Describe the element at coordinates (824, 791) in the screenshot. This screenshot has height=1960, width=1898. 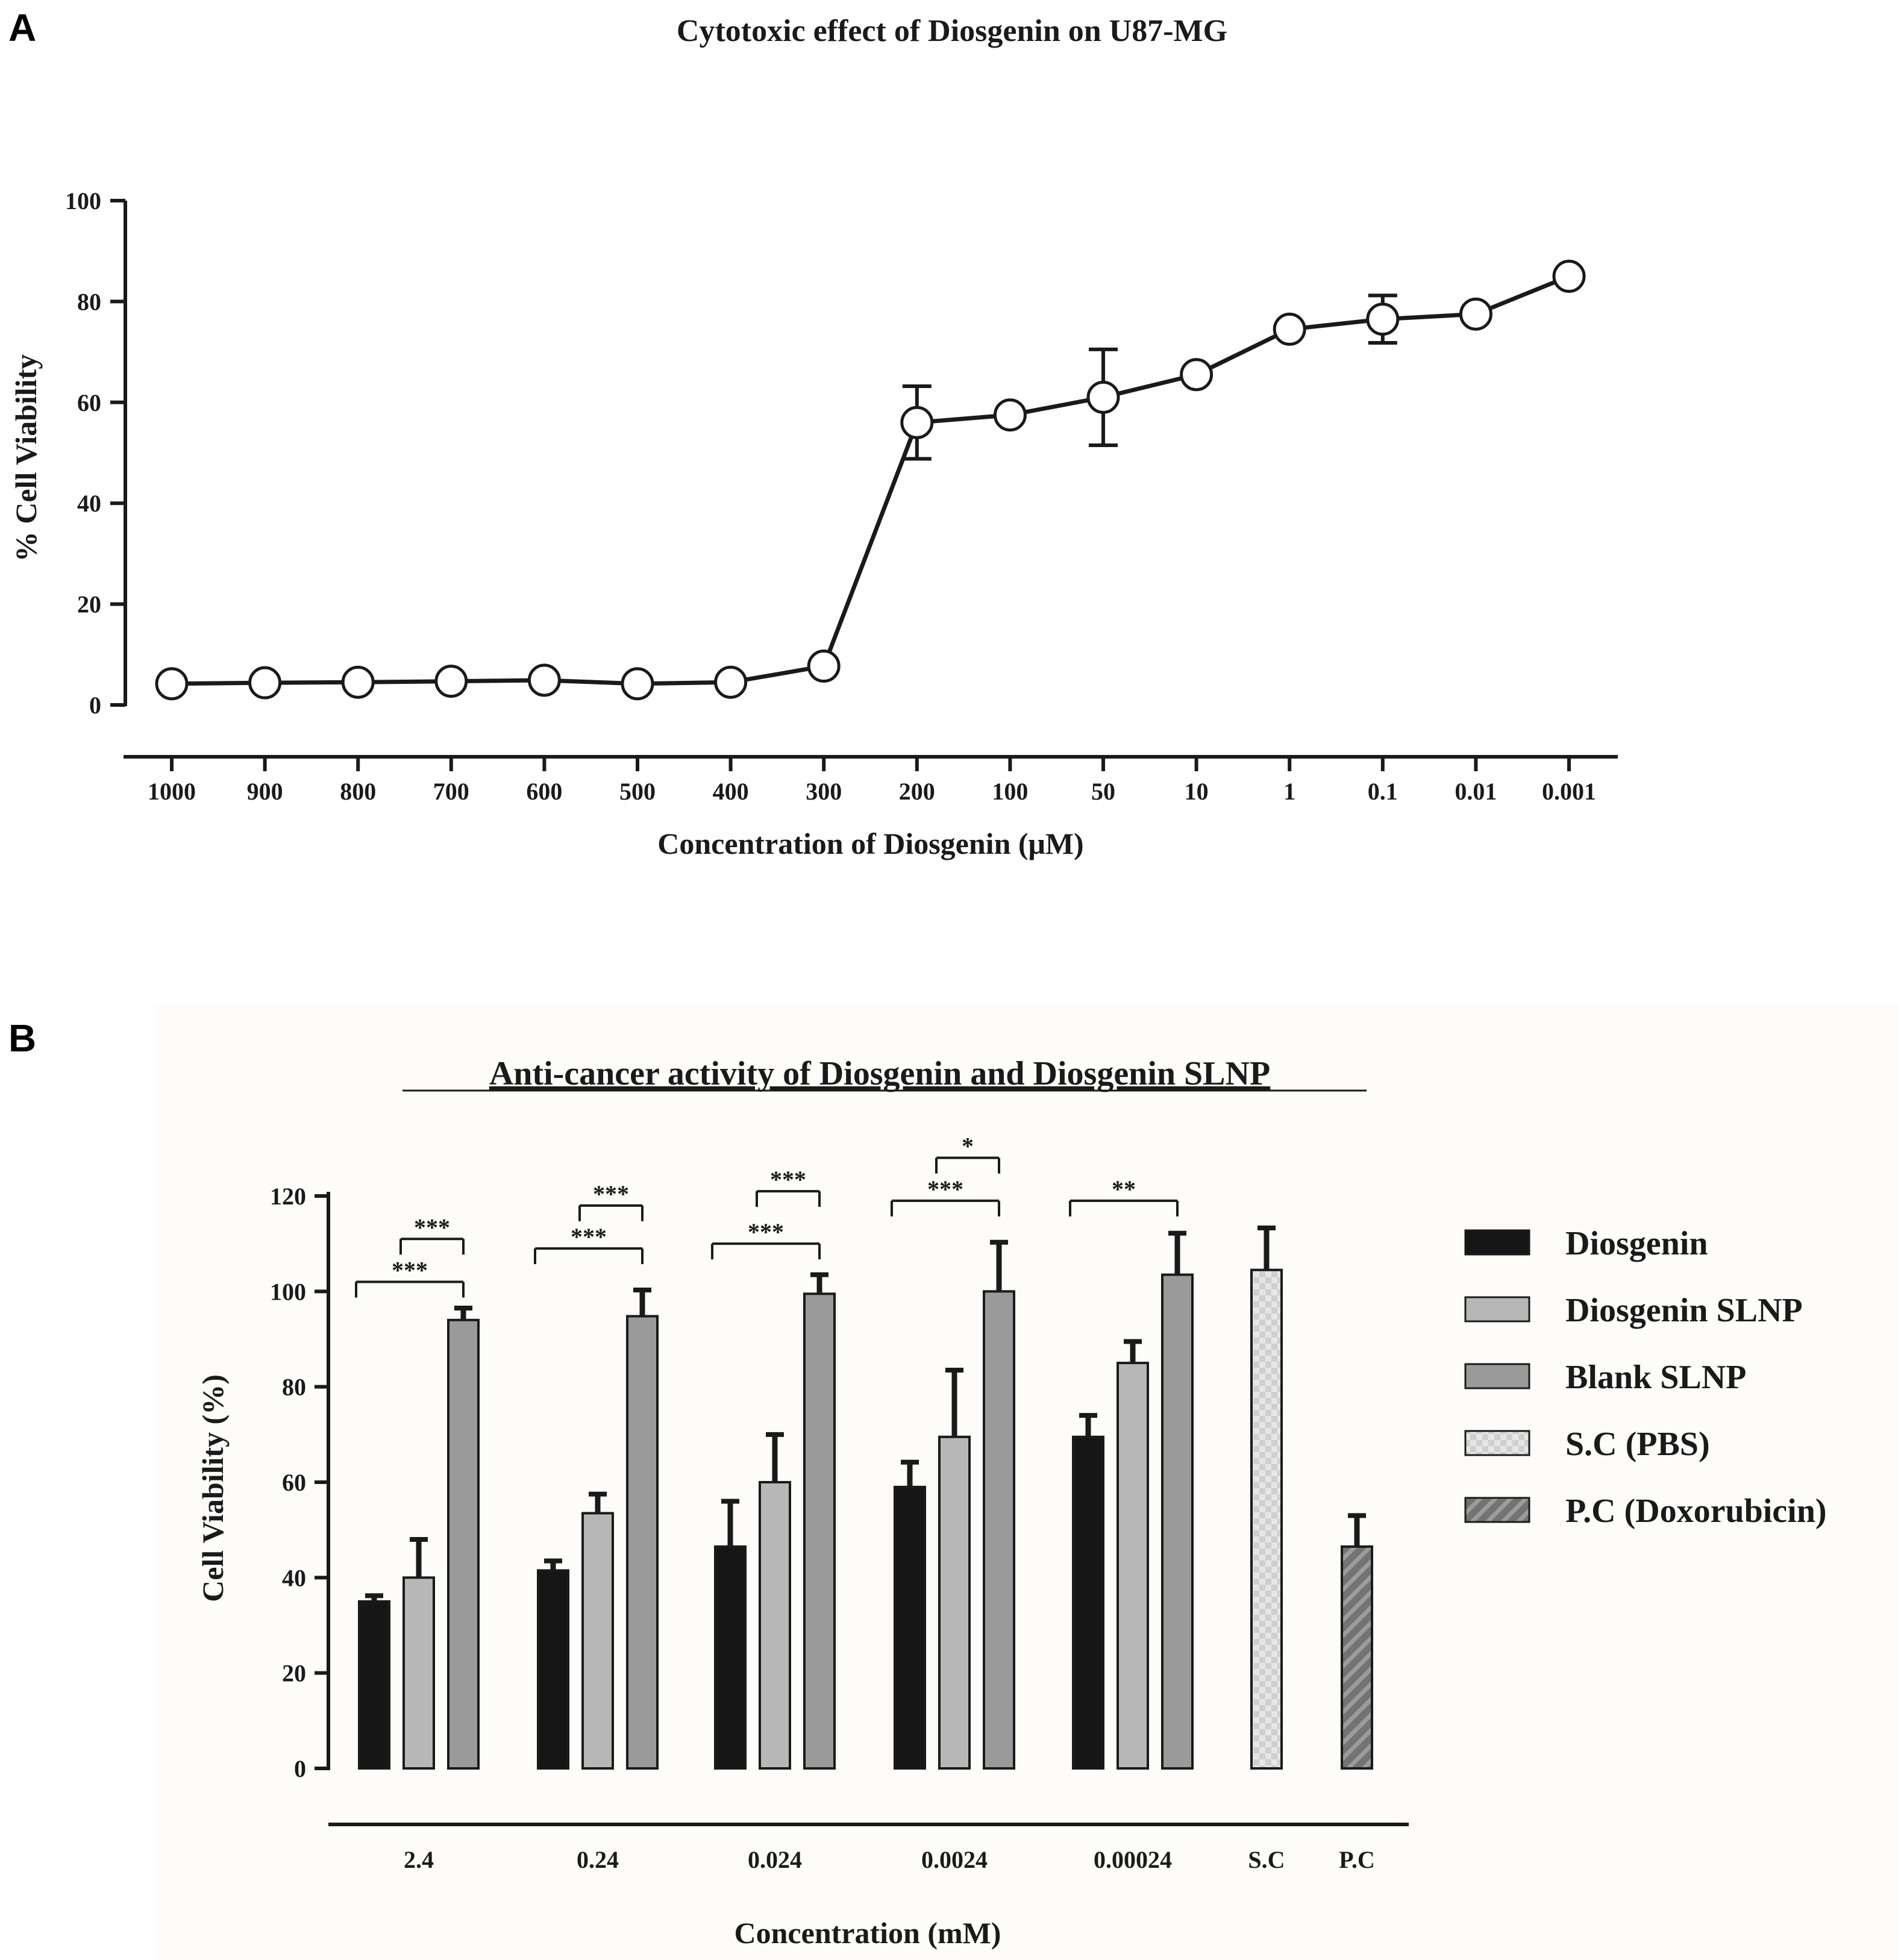
I see `chart-a-x-tick-label: 300` at that location.